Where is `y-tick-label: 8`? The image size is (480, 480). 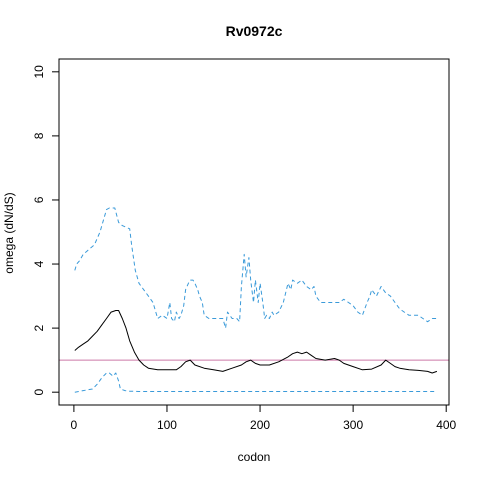
y-tick-label: 8 is located at coordinates (39, 135).